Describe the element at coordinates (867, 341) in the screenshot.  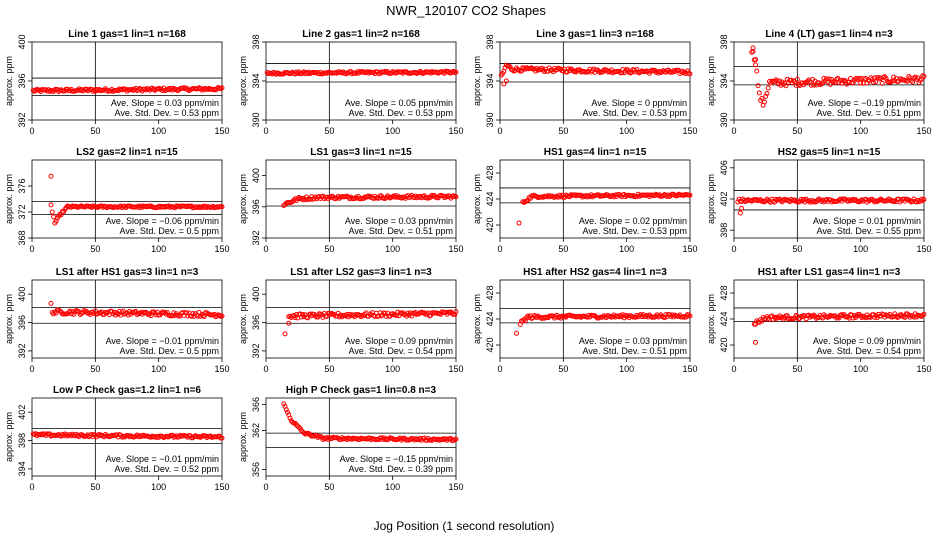
I see `annotation-line: Ave. Slope = 0.09 ppm/min` at that location.